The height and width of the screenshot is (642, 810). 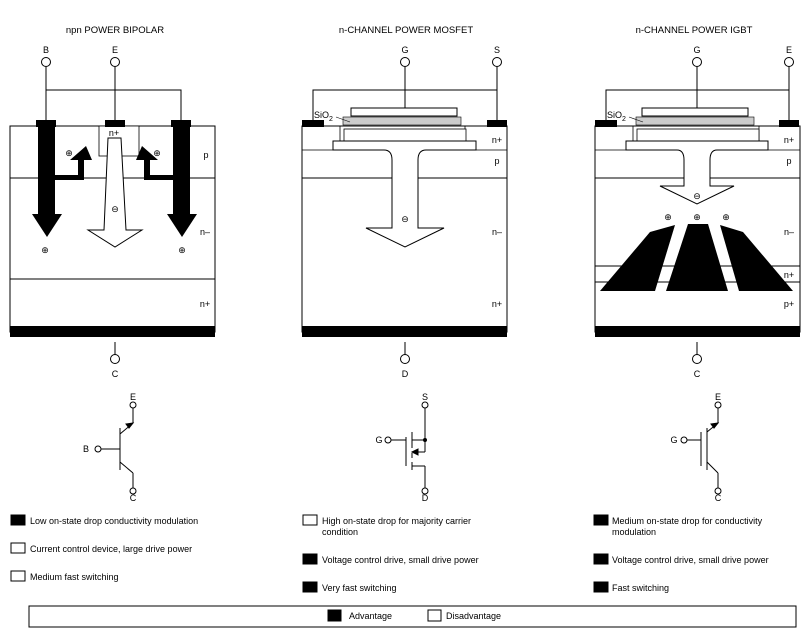 What do you see at coordinates (405, 219) in the screenshot?
I see `mosfet-electron: ⊖` at bounding box center [405, 219].